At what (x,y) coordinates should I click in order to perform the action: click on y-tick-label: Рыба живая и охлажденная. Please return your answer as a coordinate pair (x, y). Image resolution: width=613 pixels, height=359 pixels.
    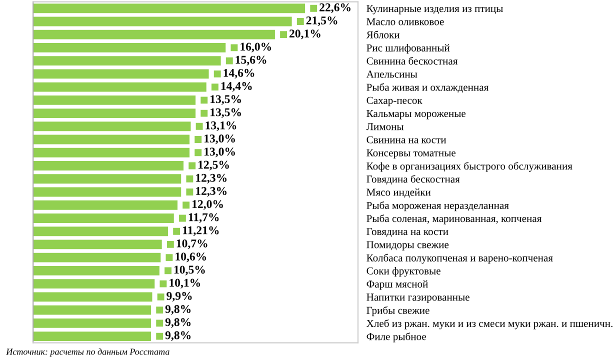
    Looking at the image, I should click on (427, 88).